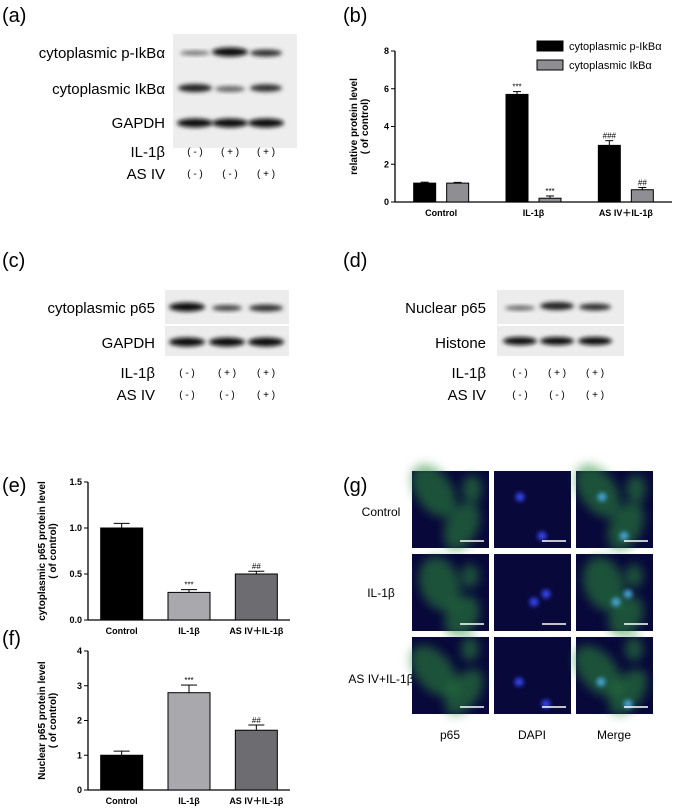  I want to click on microscopy-row-label: IL-1β, so click(381, 593).